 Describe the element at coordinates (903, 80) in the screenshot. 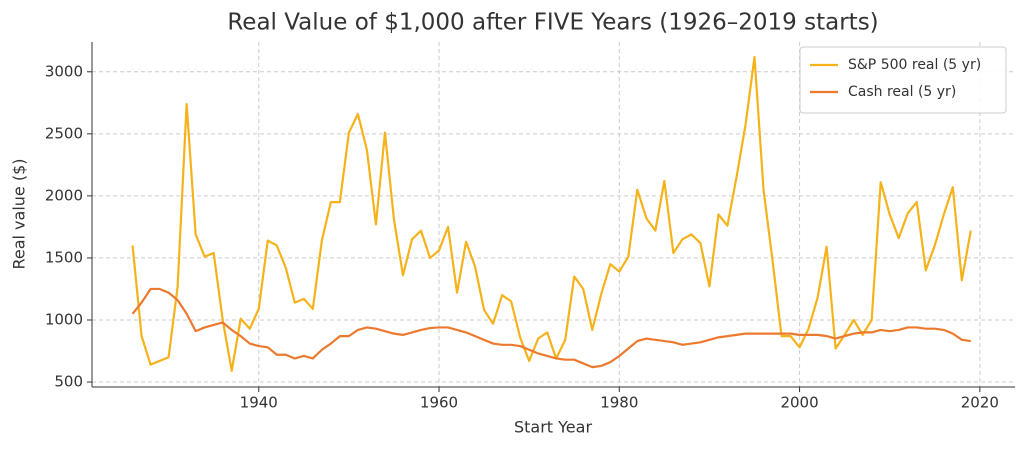

I see `legend-box` at that location.